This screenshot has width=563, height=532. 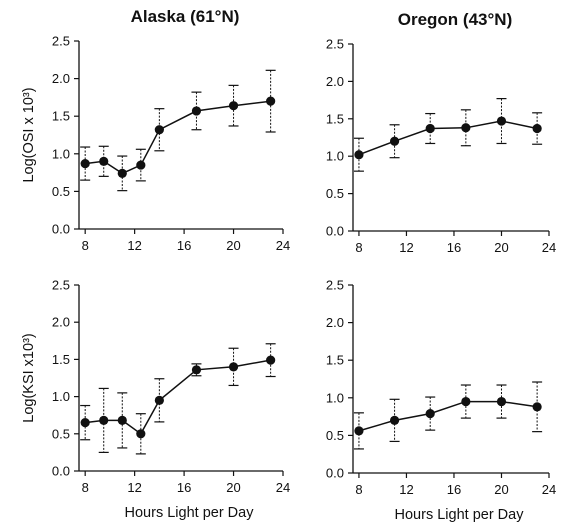 What do you see at coordinates (455, 19) in the screenshot?
I see `panel-title: Oregon (43°N)` at bounding box center [455, 19].